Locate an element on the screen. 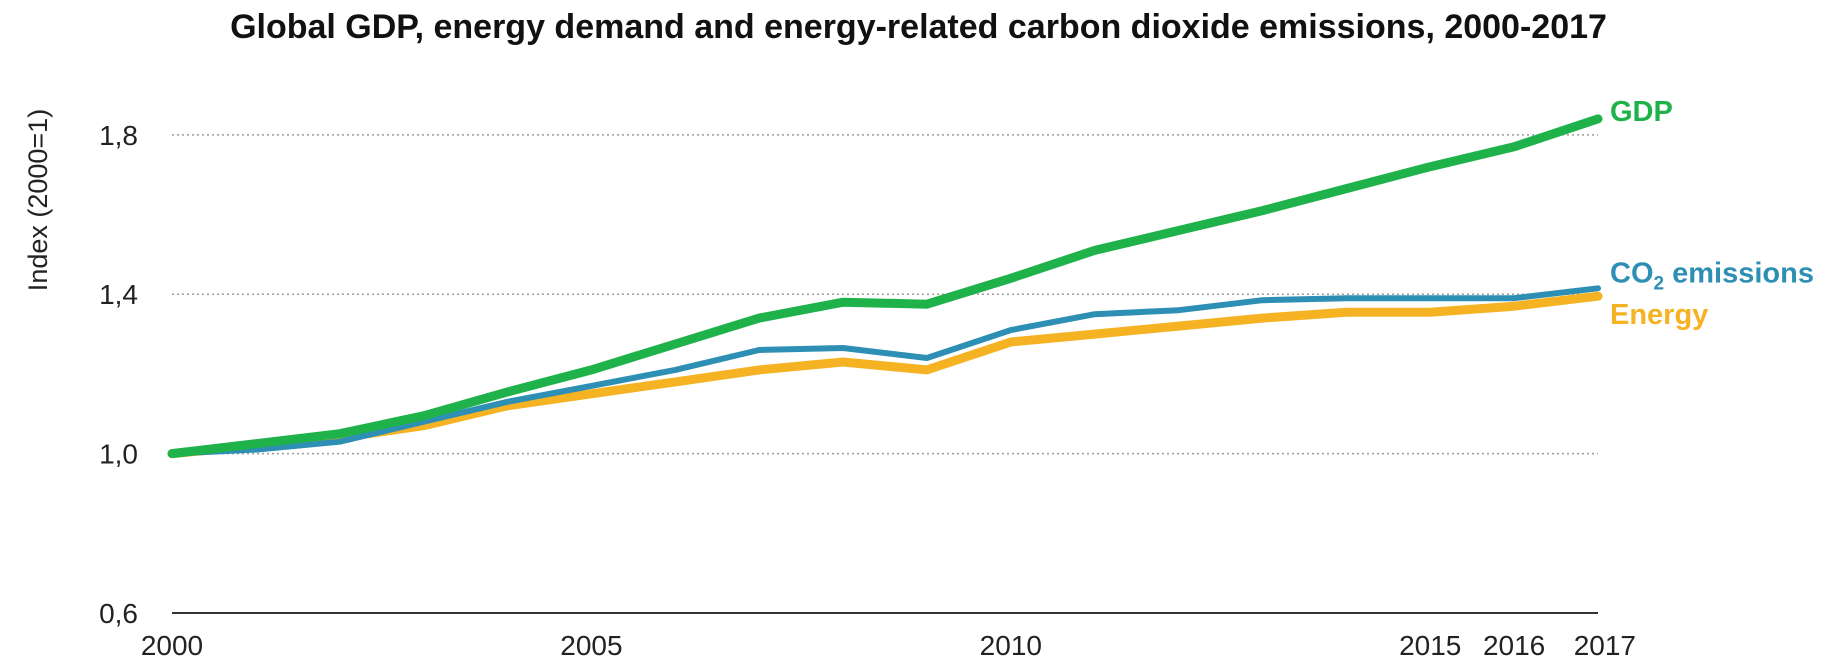  x-tick-label: 2016 is located at coordinates (1514, 645).